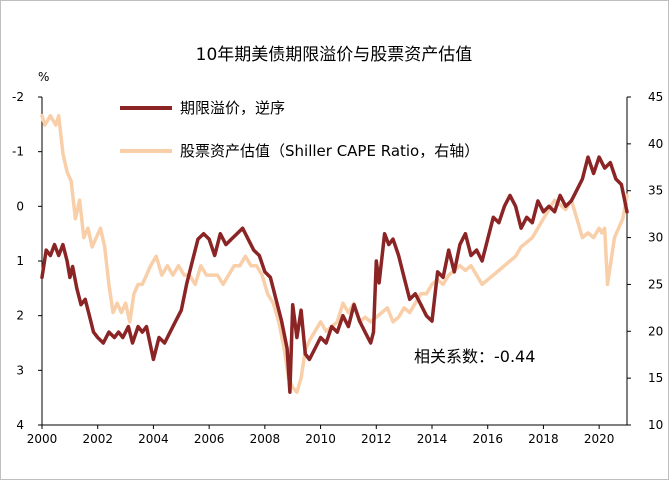 This screenshot has width=669, height=480. I want to click on x-tick-label: 2020, so click(599, 439).